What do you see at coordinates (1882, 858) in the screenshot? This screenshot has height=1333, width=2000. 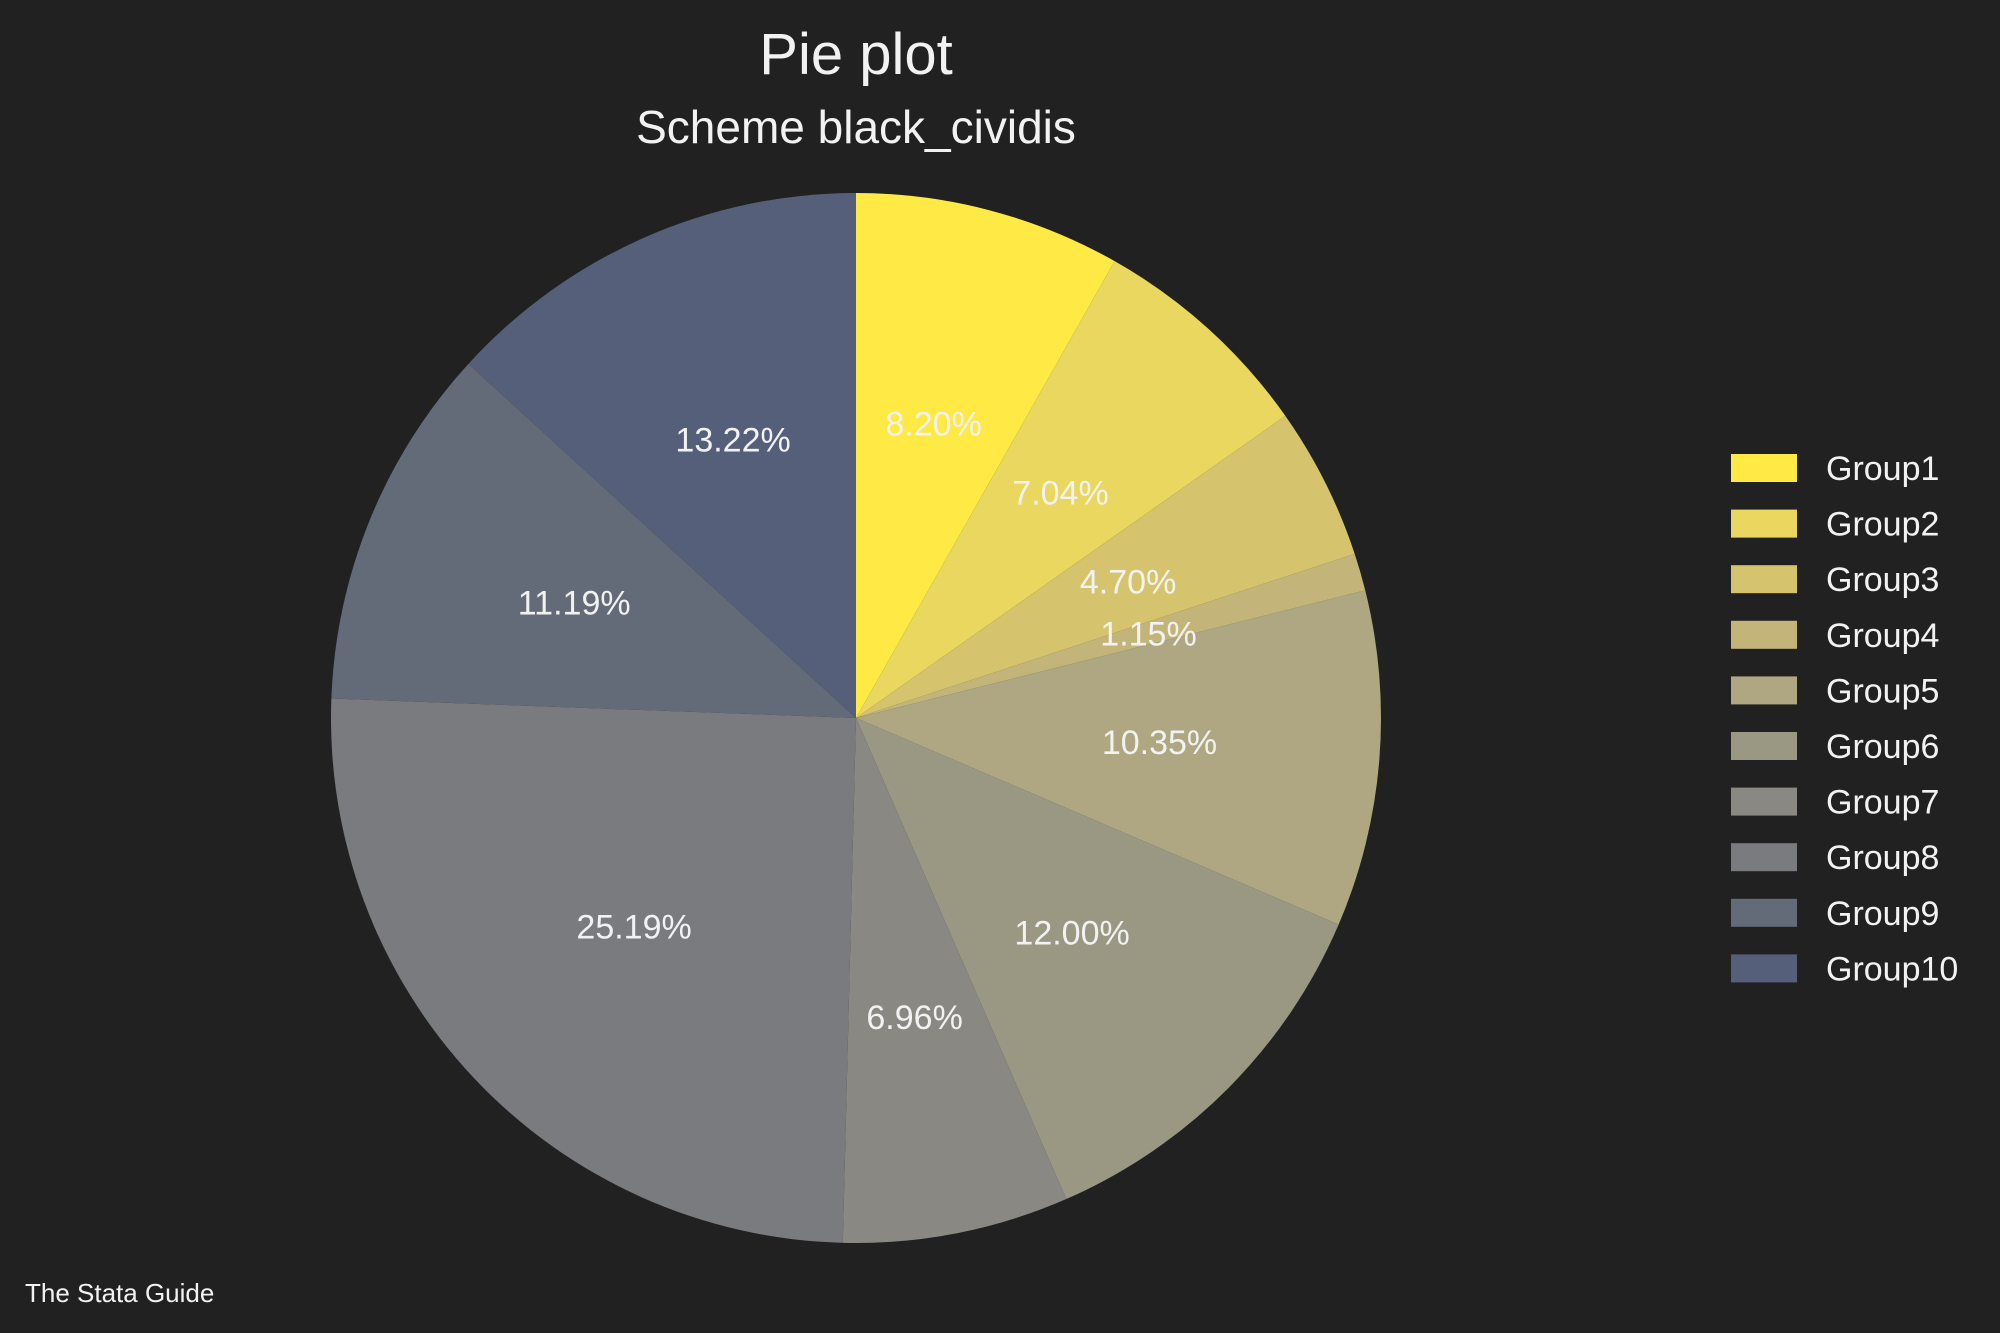 I see `legend-label-group8: Group8` at bounding box center [1882, 858].